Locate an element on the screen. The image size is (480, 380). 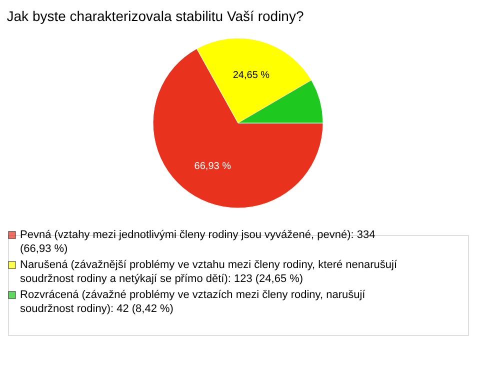
data-label: 66,93 % is located at coordinates (213, 166).